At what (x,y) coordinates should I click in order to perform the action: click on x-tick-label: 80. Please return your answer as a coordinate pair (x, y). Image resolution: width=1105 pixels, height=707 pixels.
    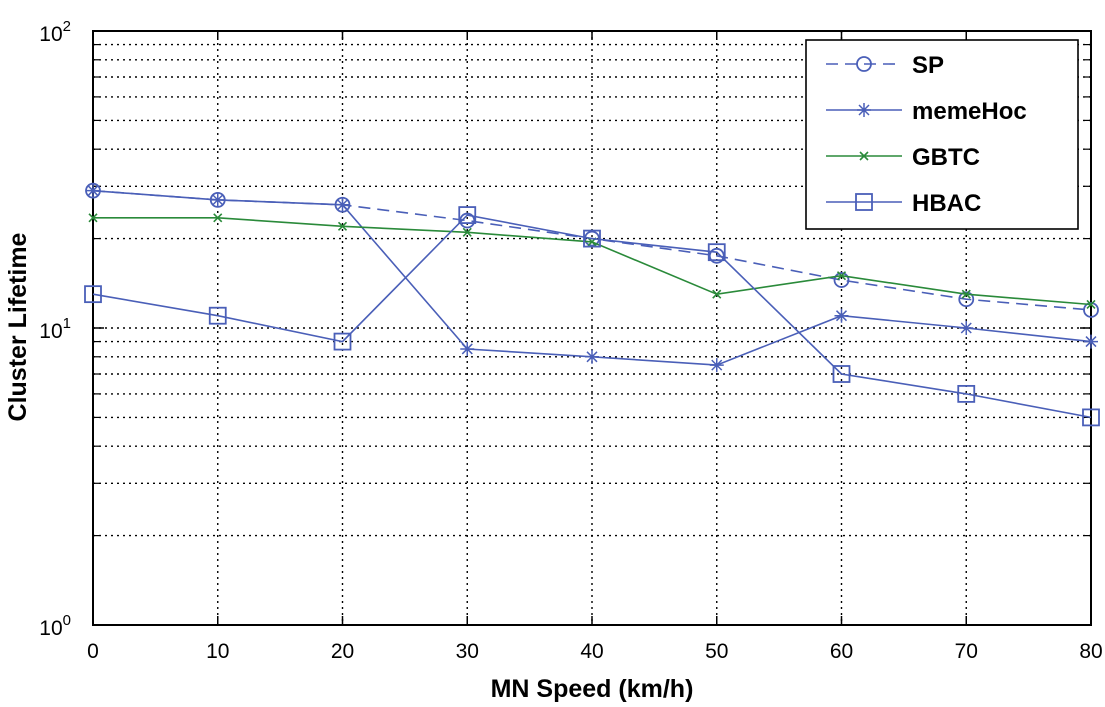
    Looking at the image, I should click on (1090, 651).